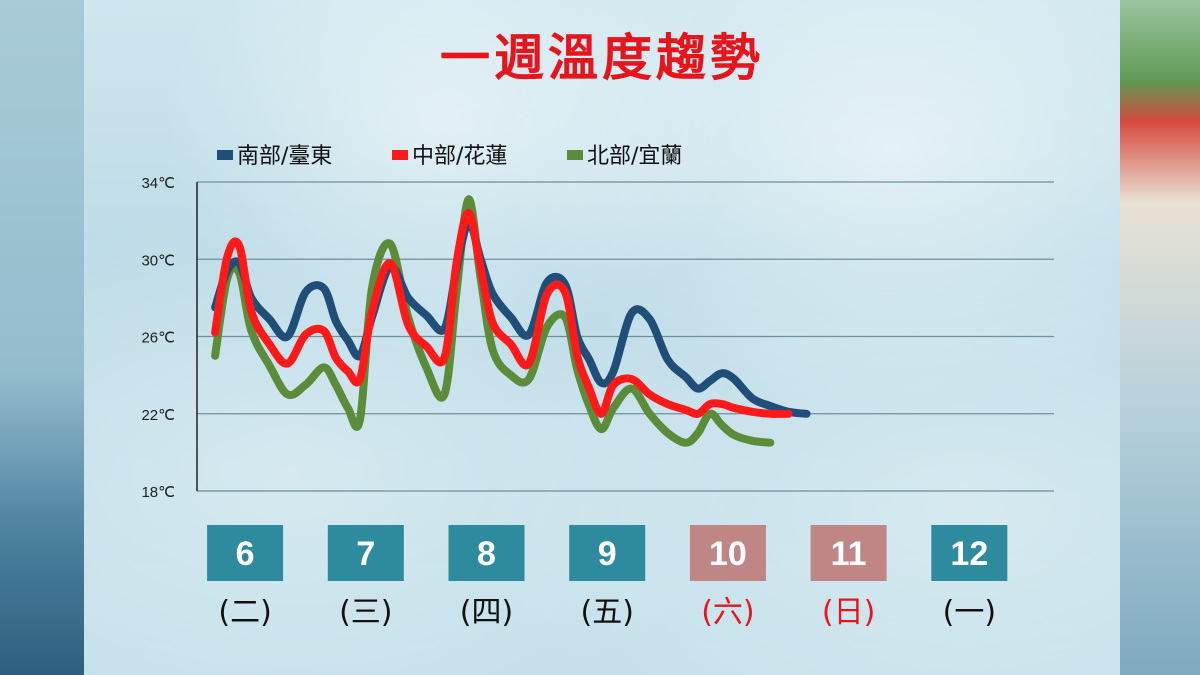  I want to click on day-weekday-label: (一), so click(969, 612).